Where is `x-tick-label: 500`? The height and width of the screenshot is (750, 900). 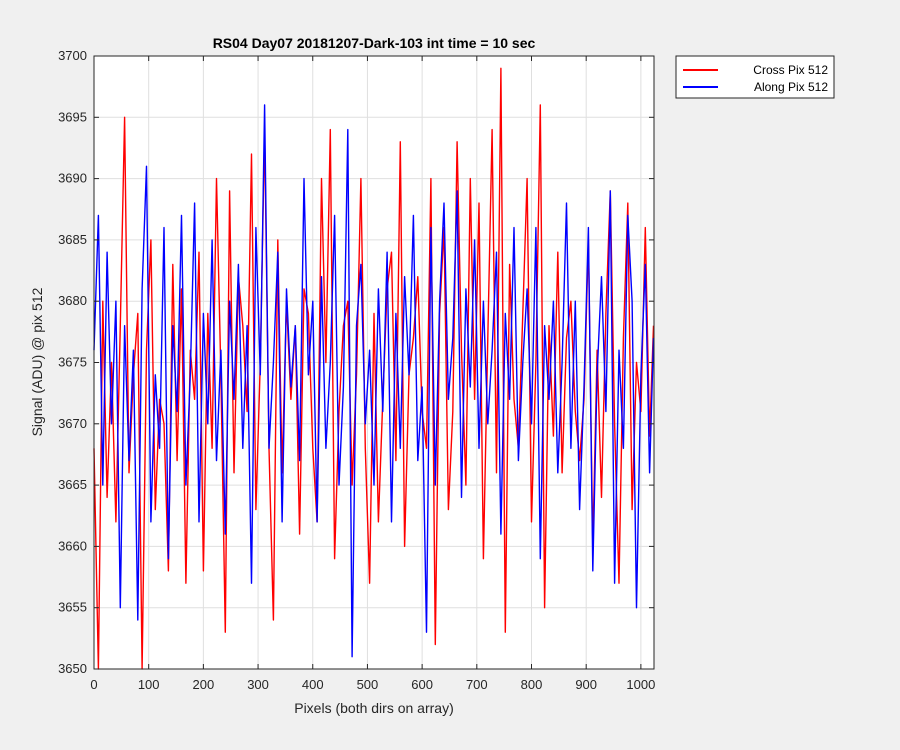 x-tick-label: 500 is located at coordinates (368, 684).